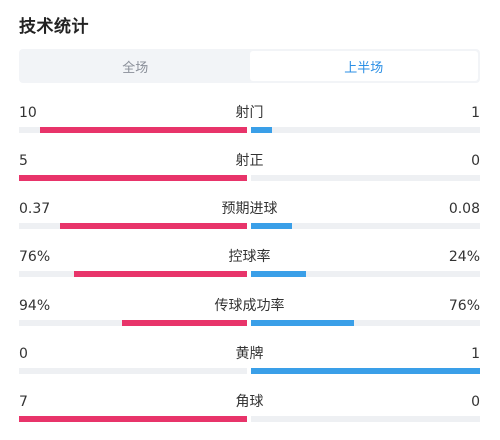 The width and height of the screenshot is (500, 440). I want to click on stat-row-pass-accuracy: 94% 传球成功率 76%, so click(249, 316).